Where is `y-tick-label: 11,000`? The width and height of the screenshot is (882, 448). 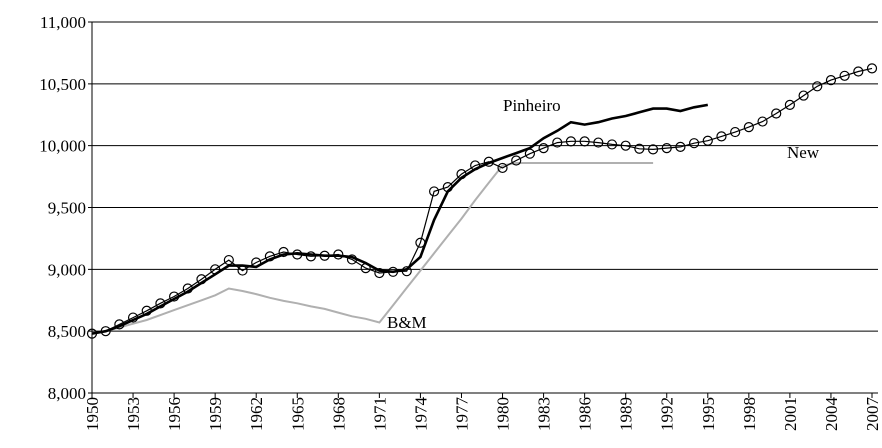 y-tick-label: 11,000 is located at coordinates (63, 22).